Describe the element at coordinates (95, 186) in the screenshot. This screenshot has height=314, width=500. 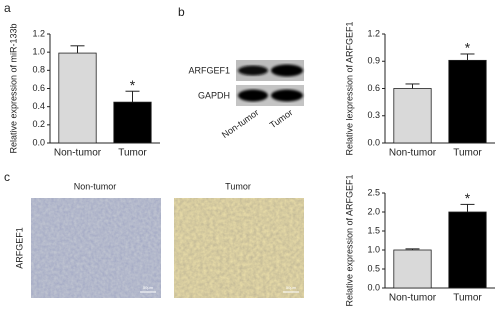
I see `ihc-column-label: Non-tumor` at that location.